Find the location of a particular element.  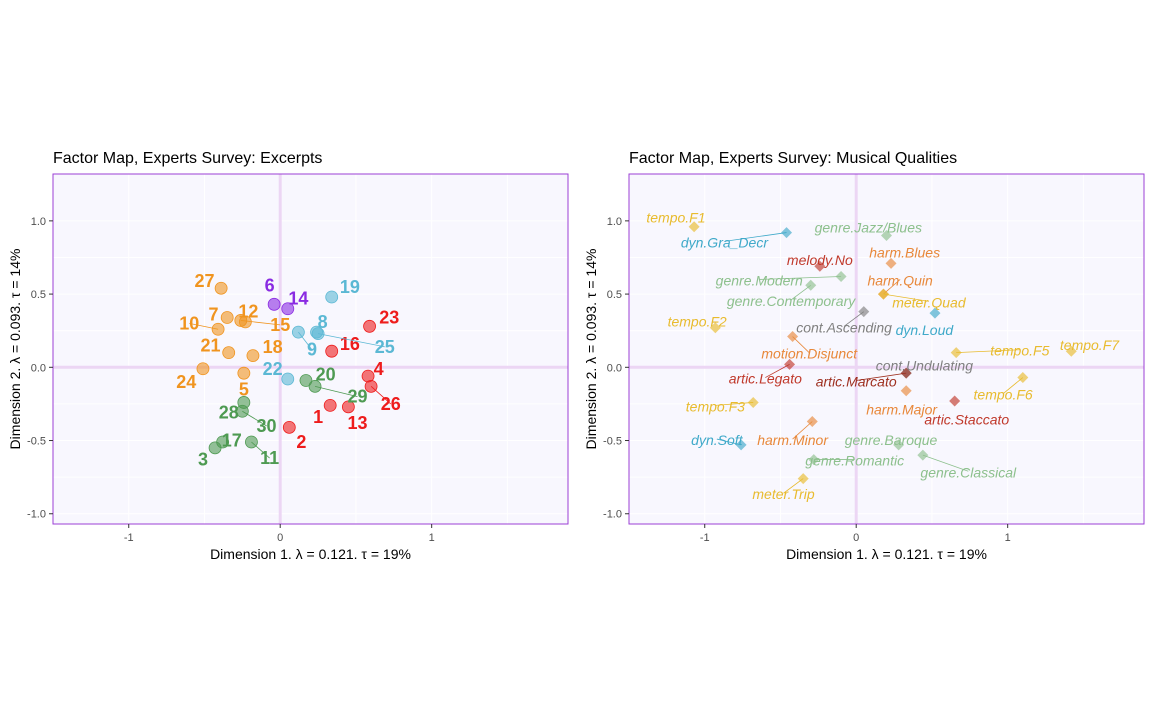

point-label: harm.Major is located at coordinates (902, 409).